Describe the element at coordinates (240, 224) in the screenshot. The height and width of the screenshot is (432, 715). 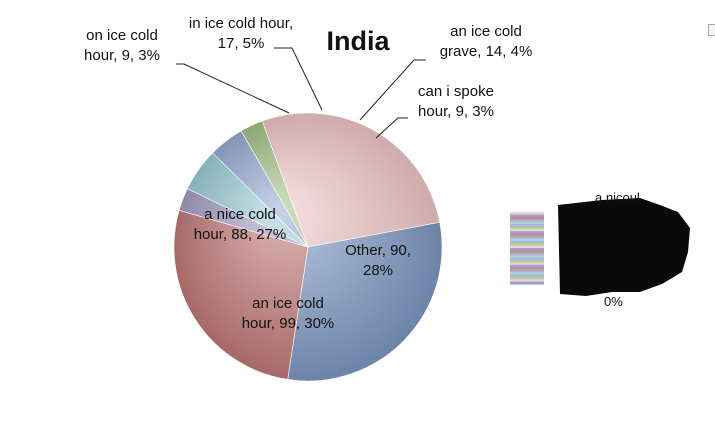
I see `data-label: a nice cold hour, 88, 27%` at that location.